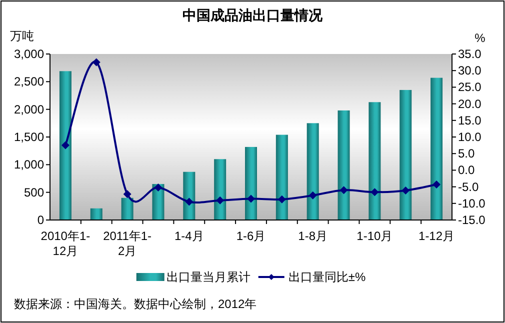 This screenshot has width=505, height=323. What do you see at coordinates (34, 192) in the screenshot?
I see `y-tick-label: 500` at bounding box center [34, 192].